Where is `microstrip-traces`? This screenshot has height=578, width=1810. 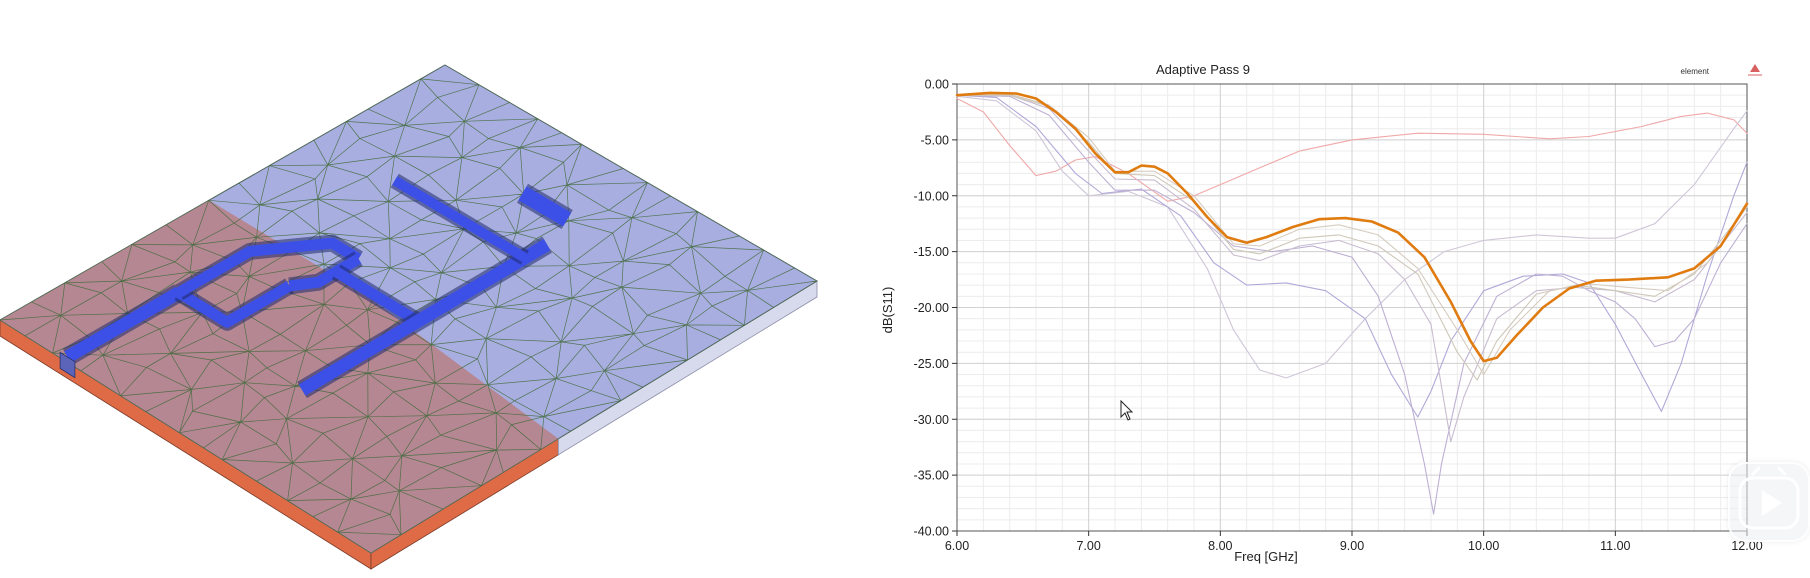 microstrip-traces is located at coordinates (317, 286).